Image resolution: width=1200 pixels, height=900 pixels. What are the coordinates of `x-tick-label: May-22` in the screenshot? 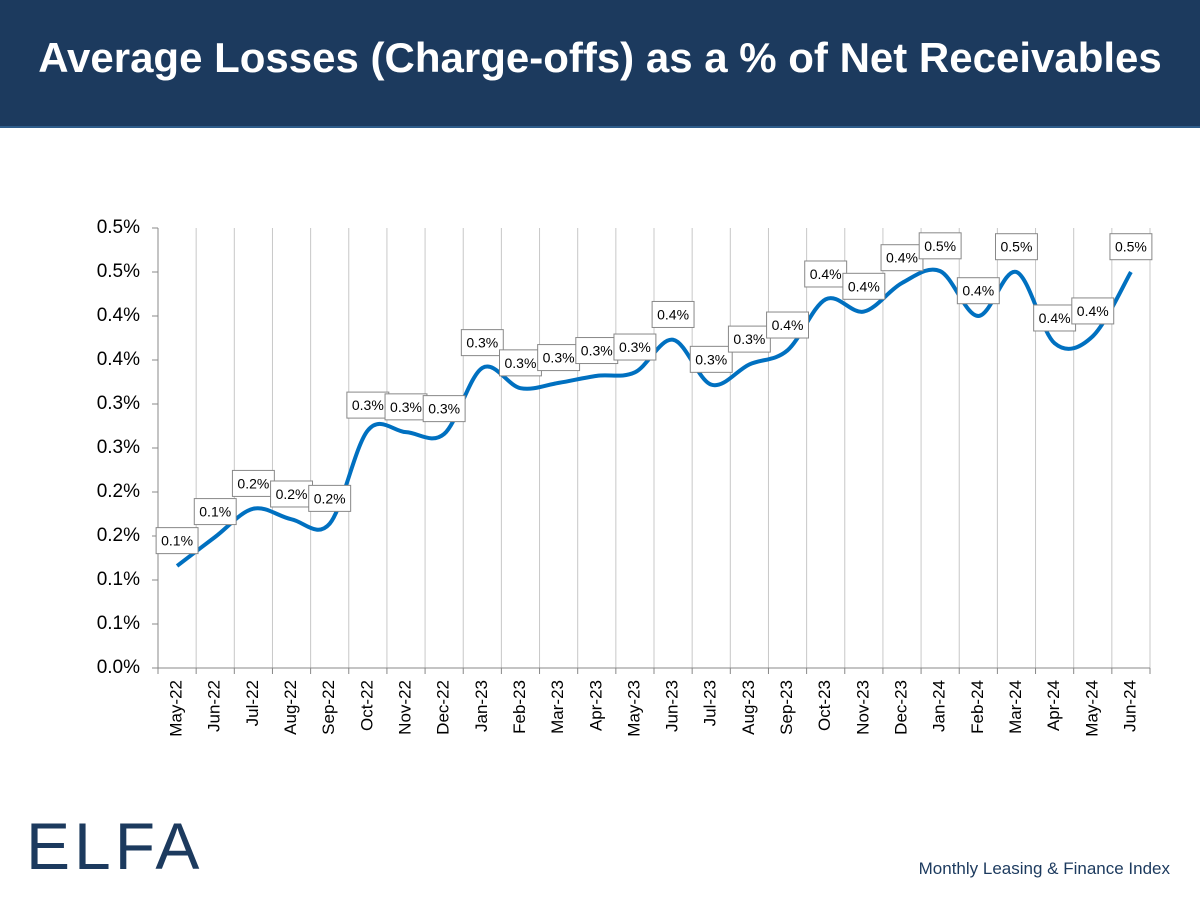 It's located at (176, 708).